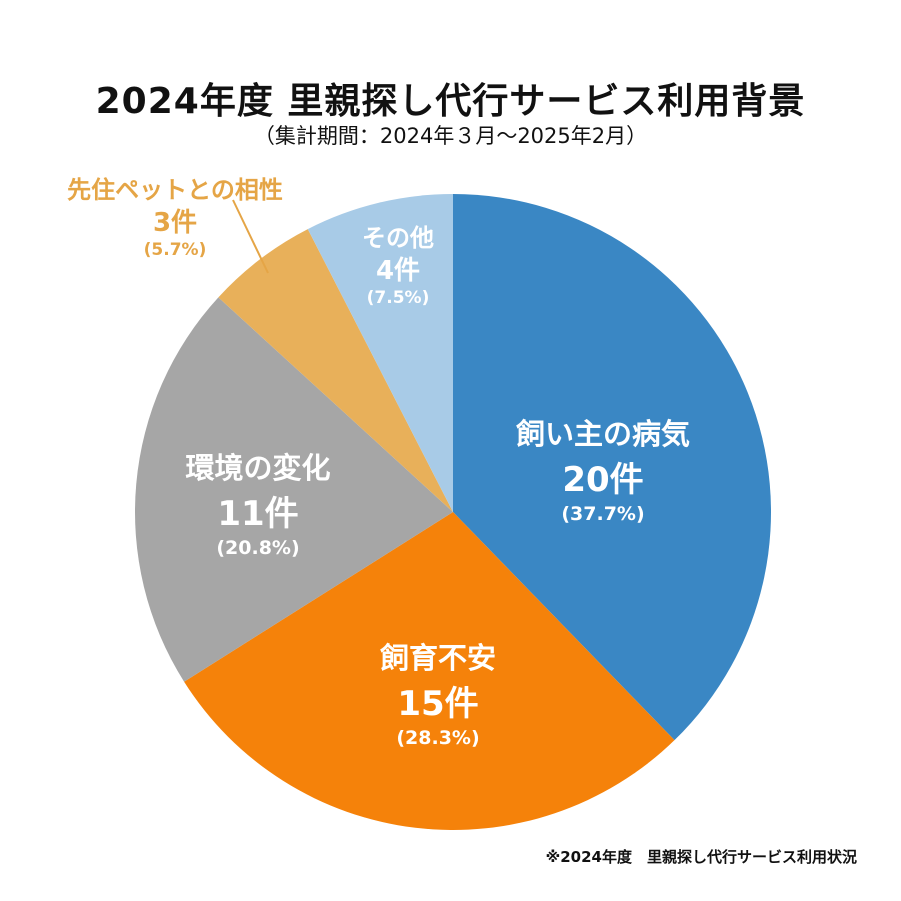  I want to click on footnote: ※2024年度 里親探し代行サービス利用状況, so click(701, 857).